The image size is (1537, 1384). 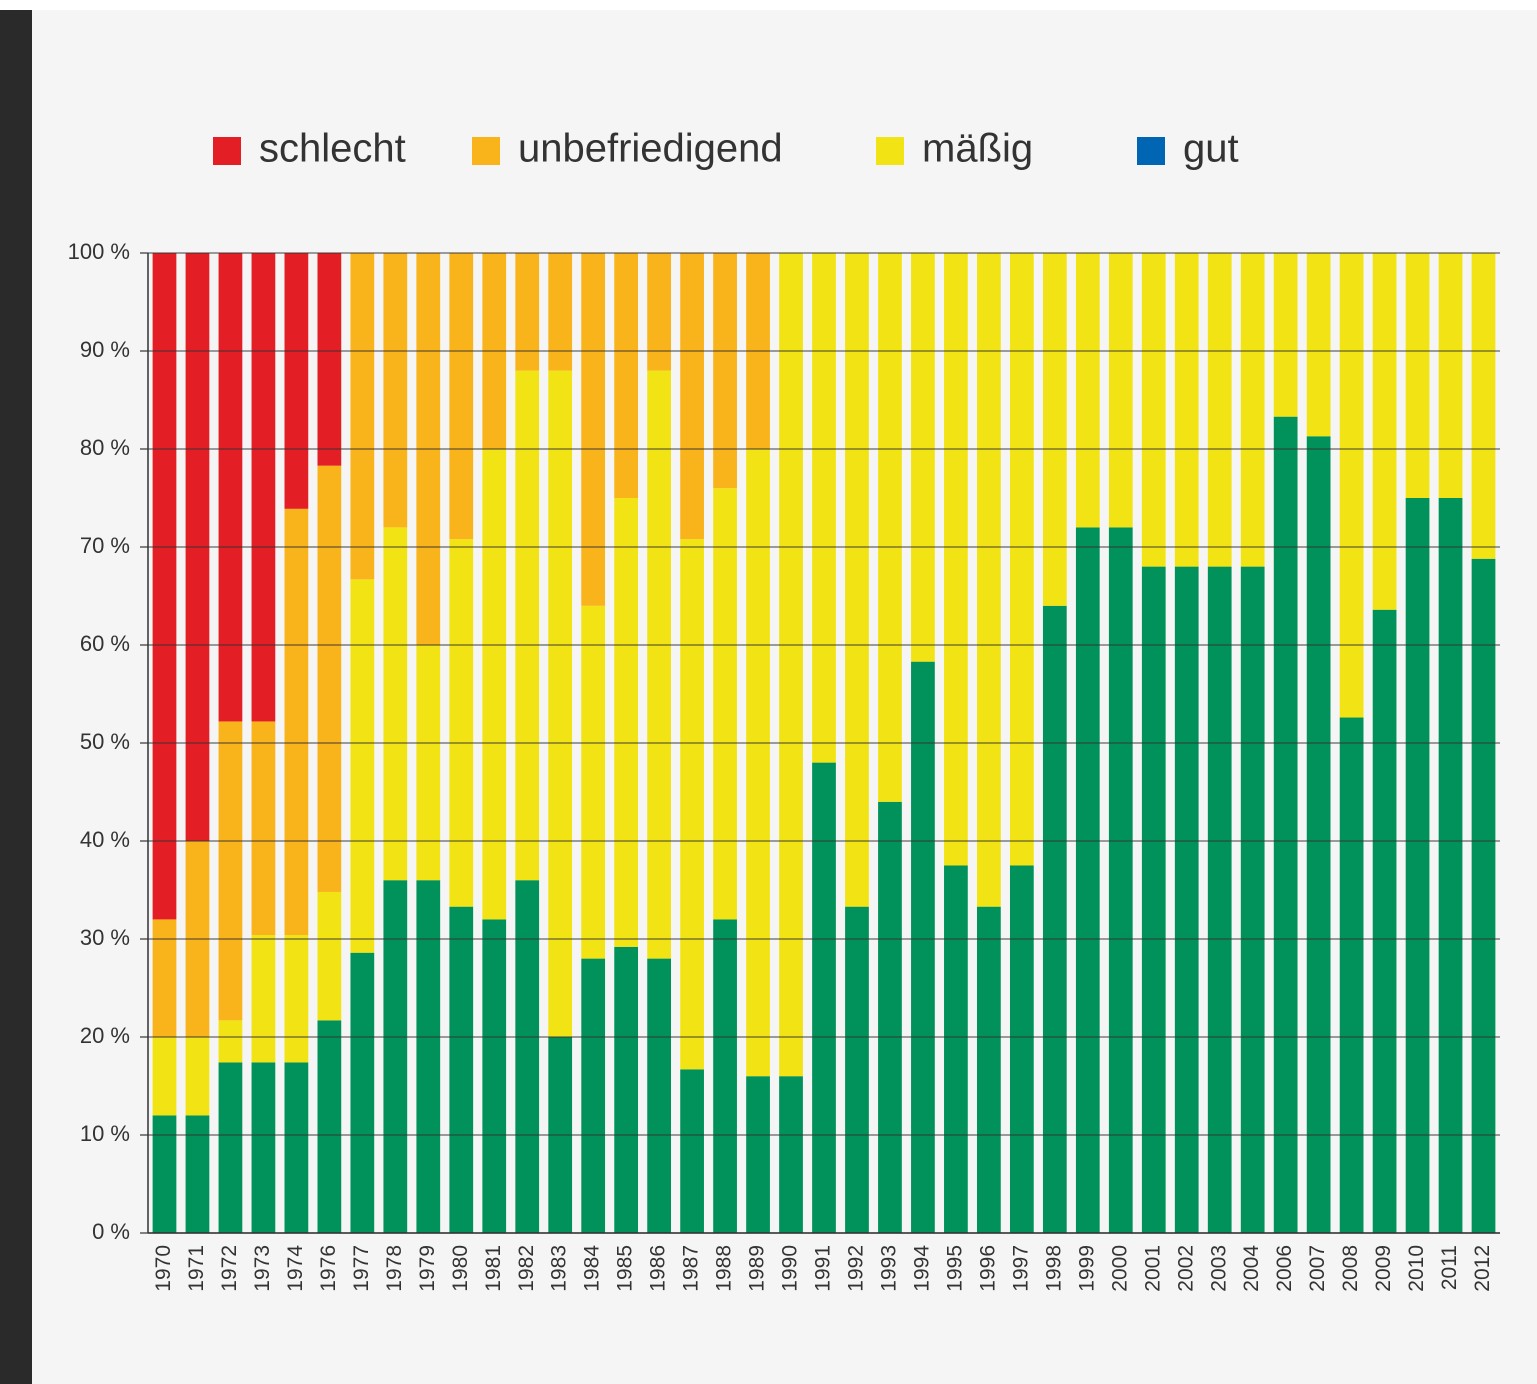 I want to click on y-tick-label: 80 %, so click(x=105, y=447).